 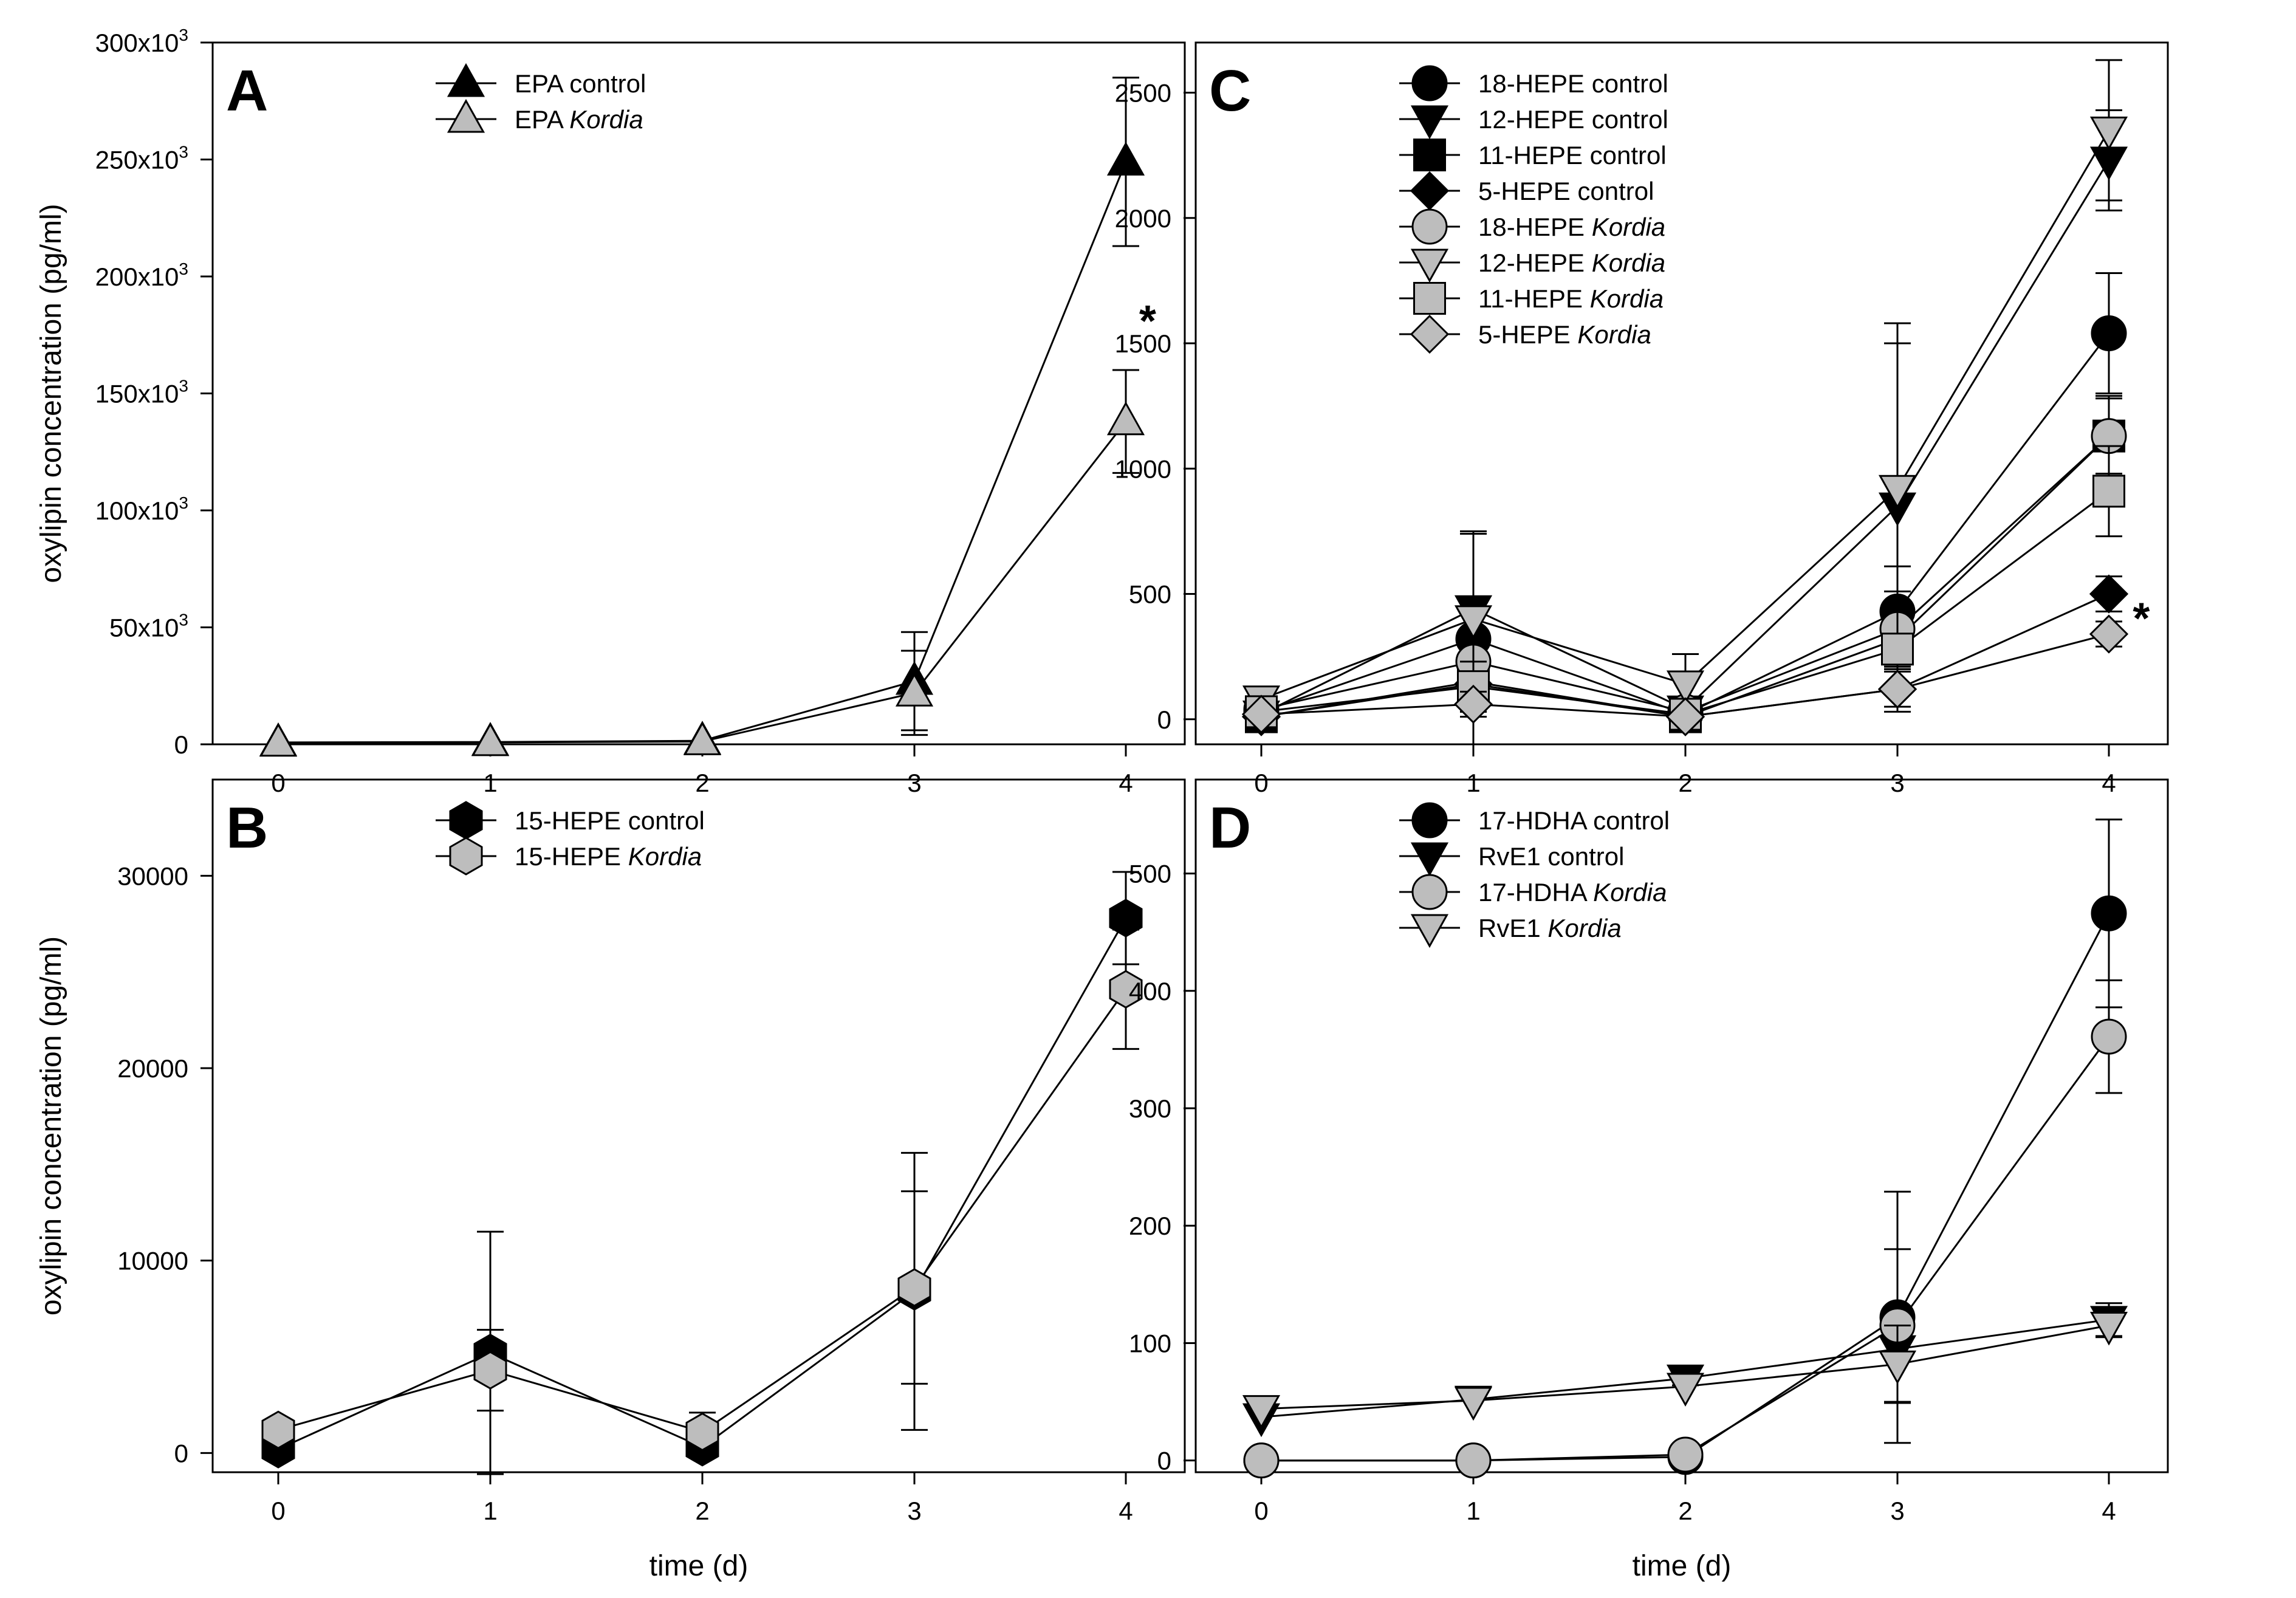 I want to click on legend-entry: RvE1 control, so click(x=1551, y=857).